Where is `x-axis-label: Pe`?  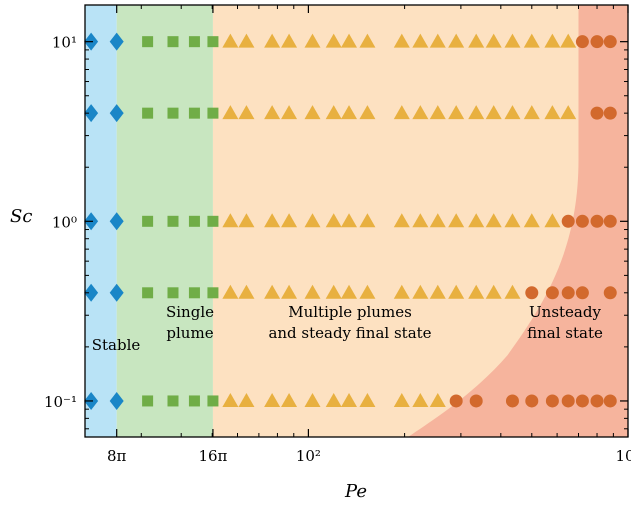
x-axis-label: Pe is located at coordinates (355, 491).